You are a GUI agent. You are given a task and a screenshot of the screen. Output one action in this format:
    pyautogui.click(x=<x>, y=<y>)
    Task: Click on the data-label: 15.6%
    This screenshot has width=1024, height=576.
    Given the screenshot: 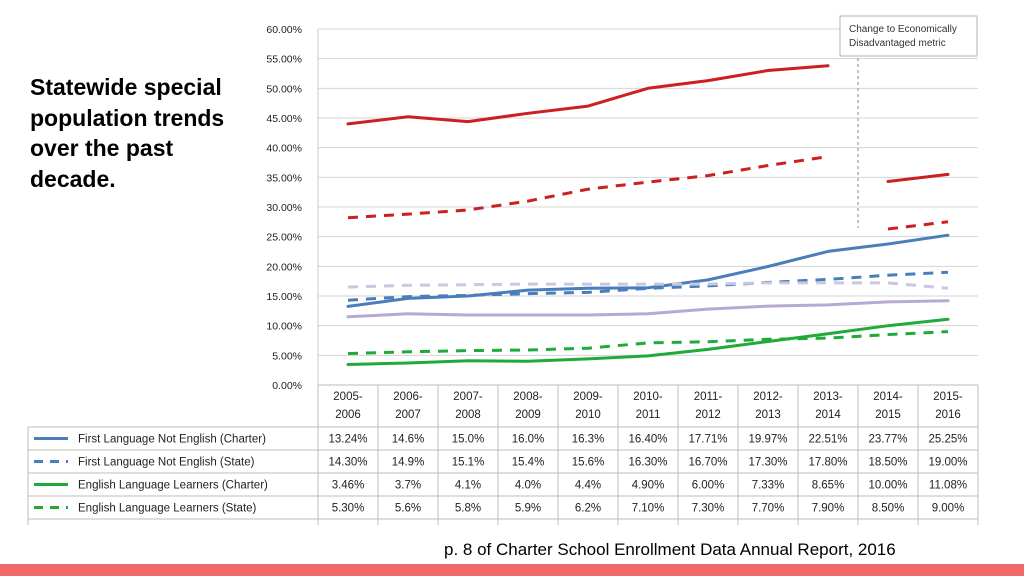 What is the action you would take?
    pyautogui.click(x=588, y=463)
    